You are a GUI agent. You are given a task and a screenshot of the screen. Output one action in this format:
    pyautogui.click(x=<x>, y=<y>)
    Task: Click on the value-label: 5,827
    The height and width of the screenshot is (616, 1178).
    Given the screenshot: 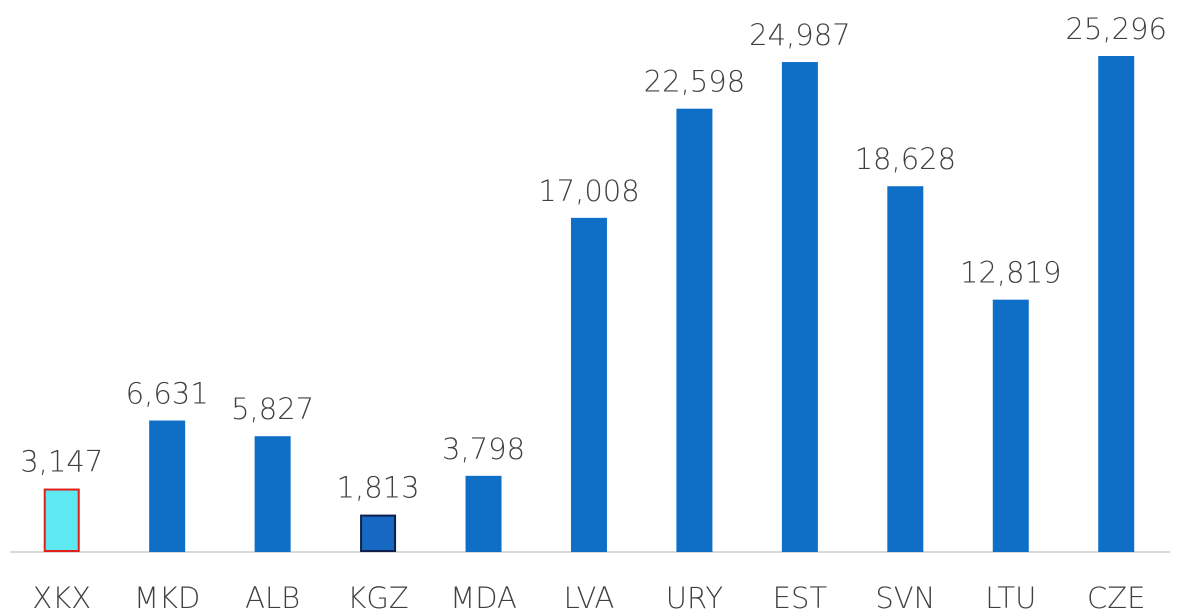 What is the action you would take?
    pyautogui.click(x=272, y=409)
    